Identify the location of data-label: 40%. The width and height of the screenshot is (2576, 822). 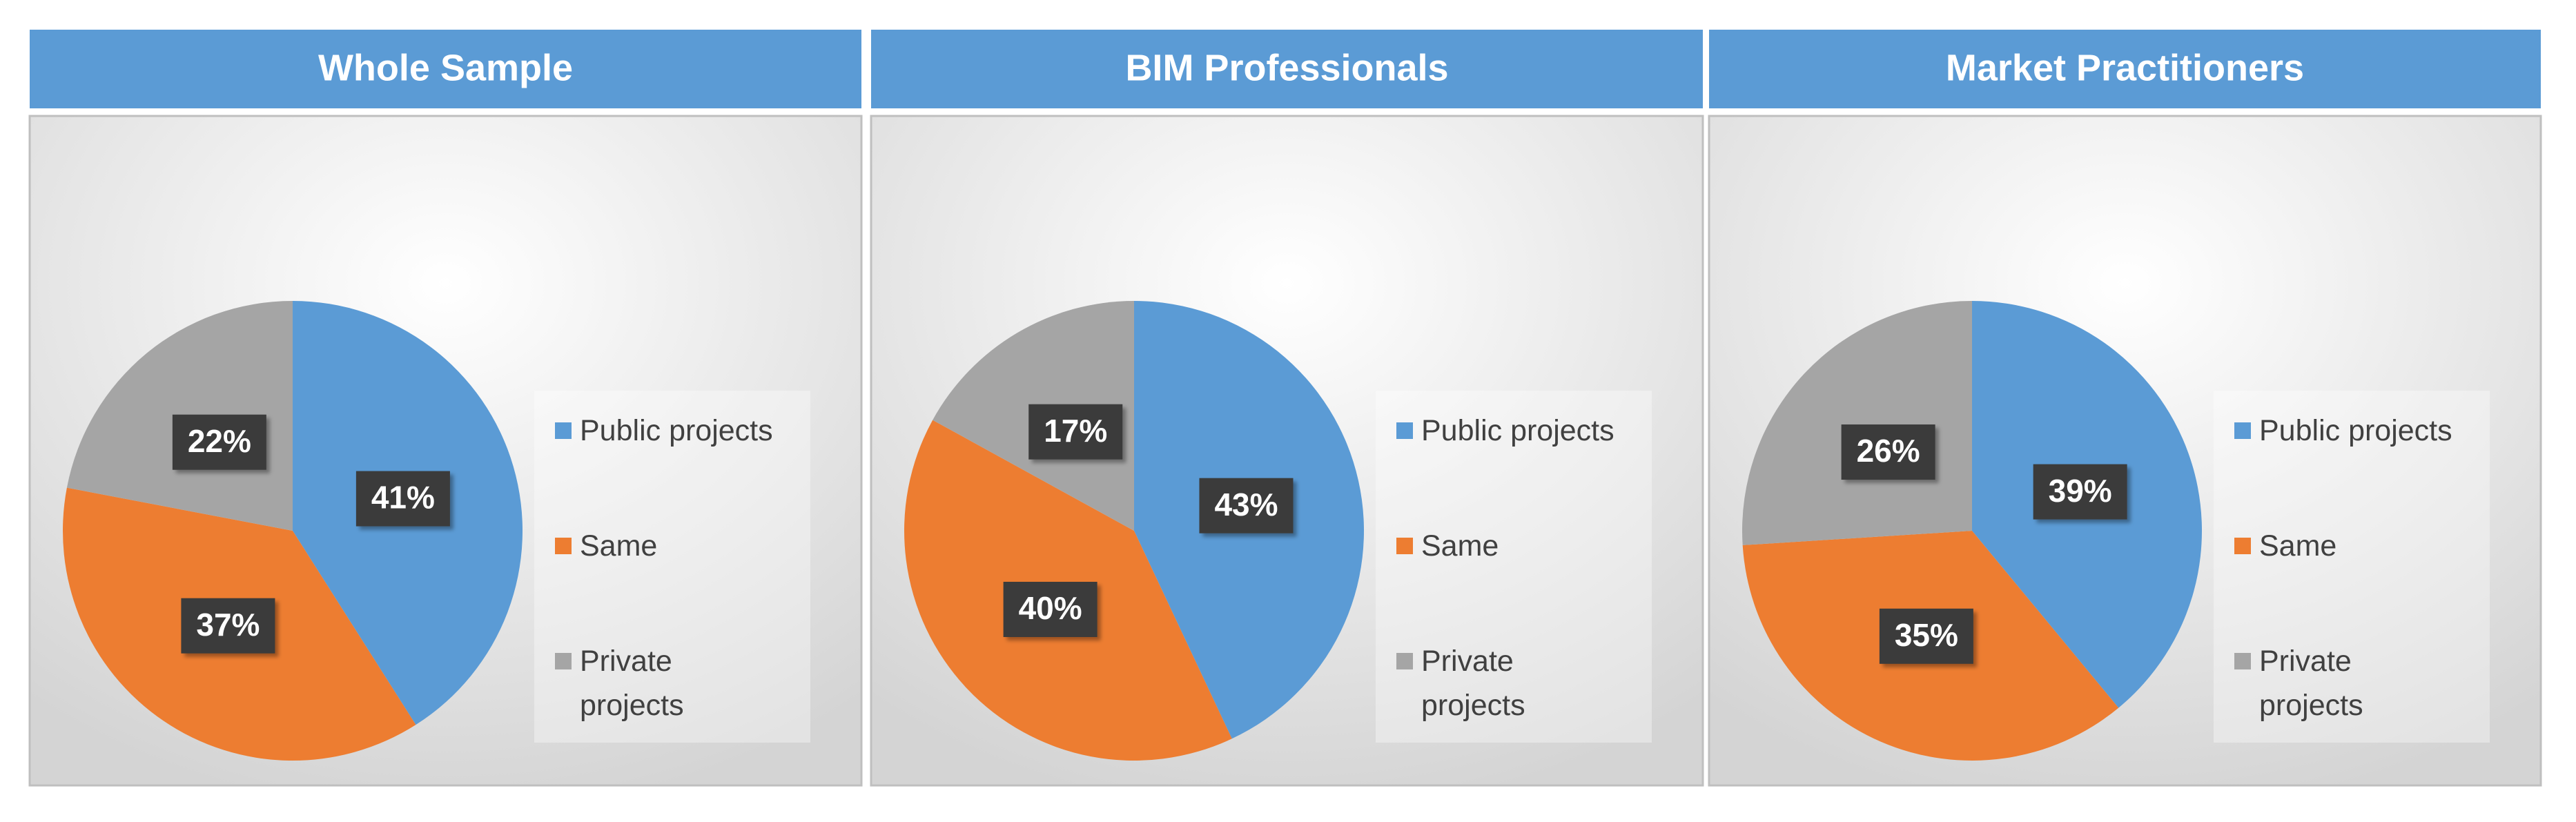
(1050, 608).